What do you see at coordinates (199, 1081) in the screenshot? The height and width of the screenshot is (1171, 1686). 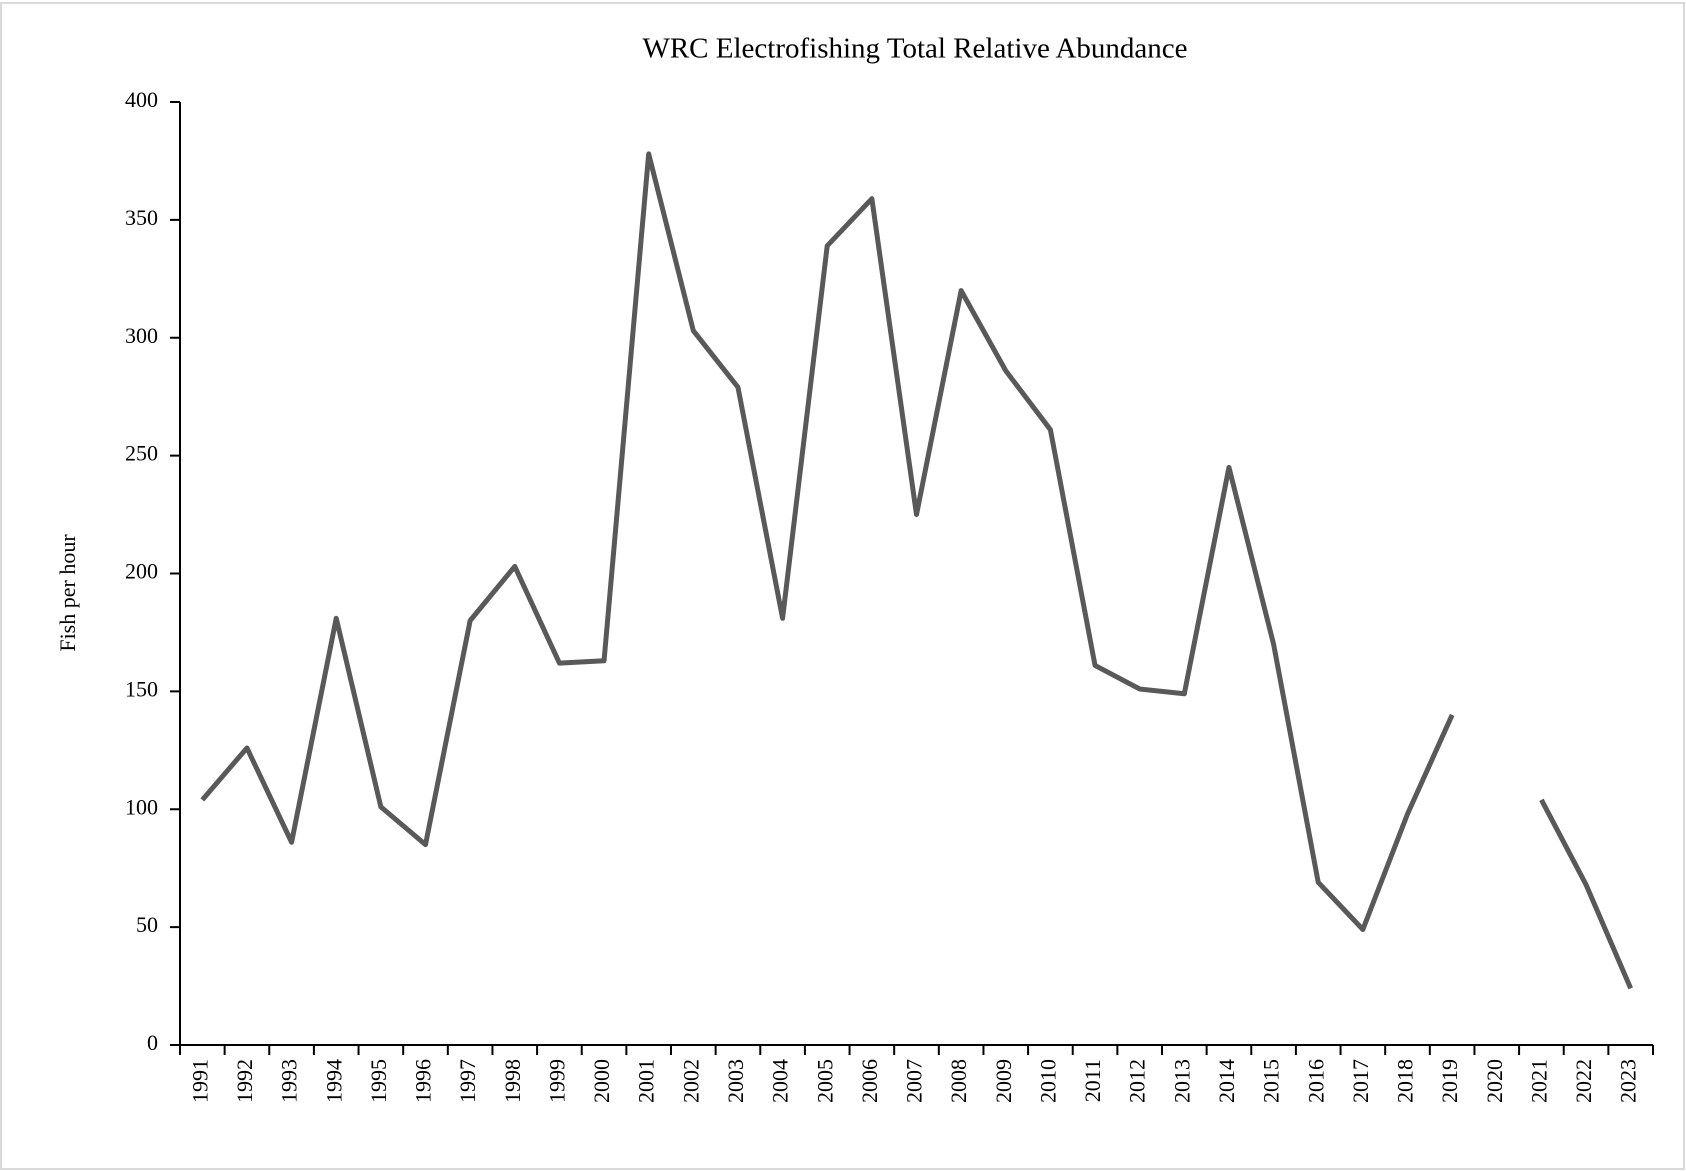 I see `x-tick-label: 1991` at bounding box center [199, 1081].